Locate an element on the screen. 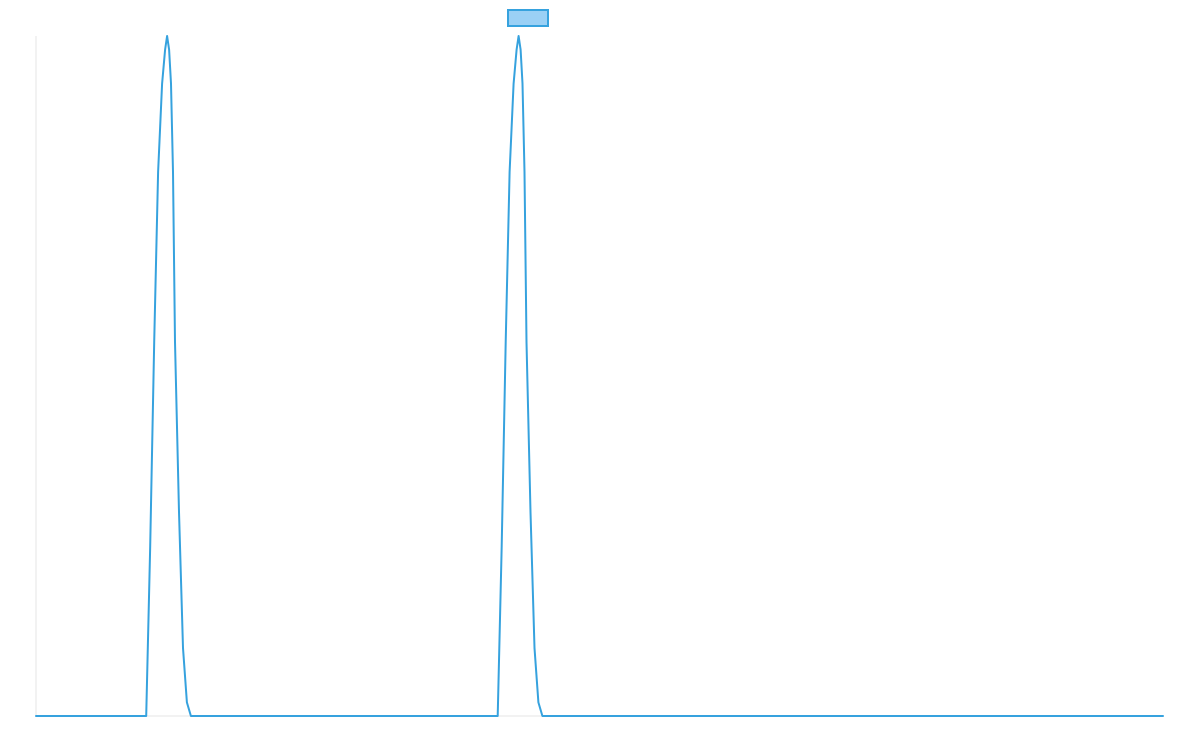 The height and width of the screenshot is (750, 1200). legend-swatch is located at coordinates (528, 18).